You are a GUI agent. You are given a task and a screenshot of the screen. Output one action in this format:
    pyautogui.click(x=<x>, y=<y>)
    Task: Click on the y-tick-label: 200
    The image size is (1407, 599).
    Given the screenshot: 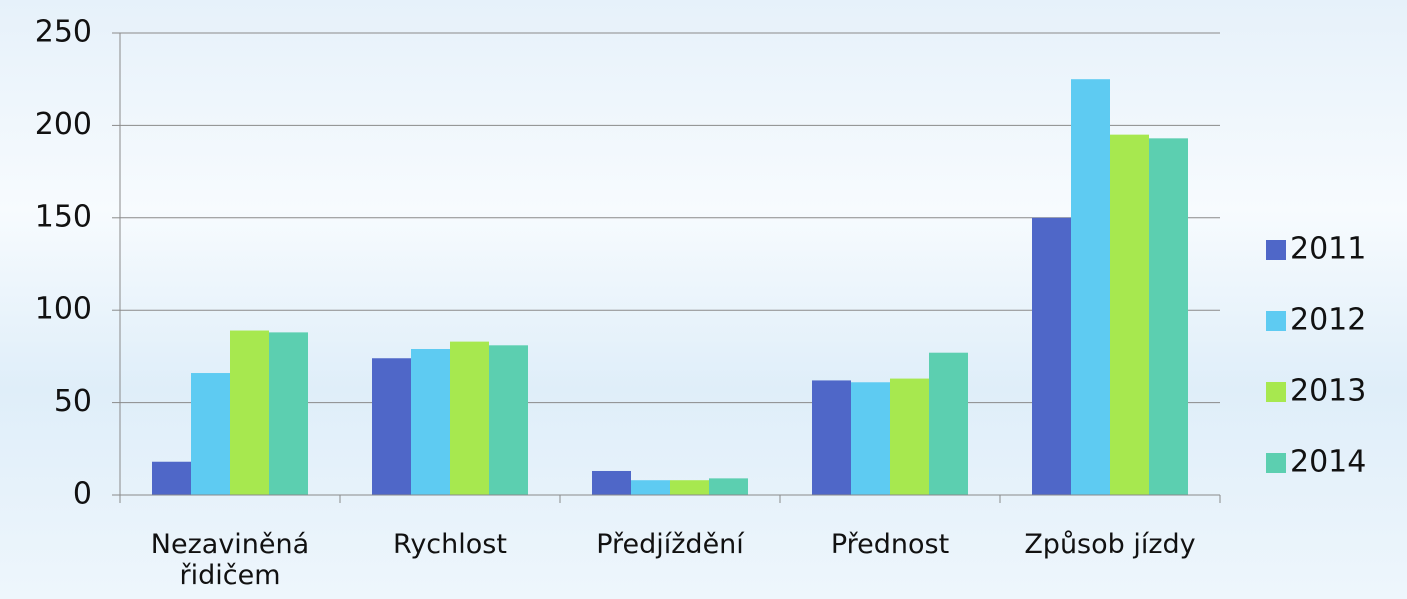 What is the action you would take?
    pyautogui.click(x=63, y=124)
    